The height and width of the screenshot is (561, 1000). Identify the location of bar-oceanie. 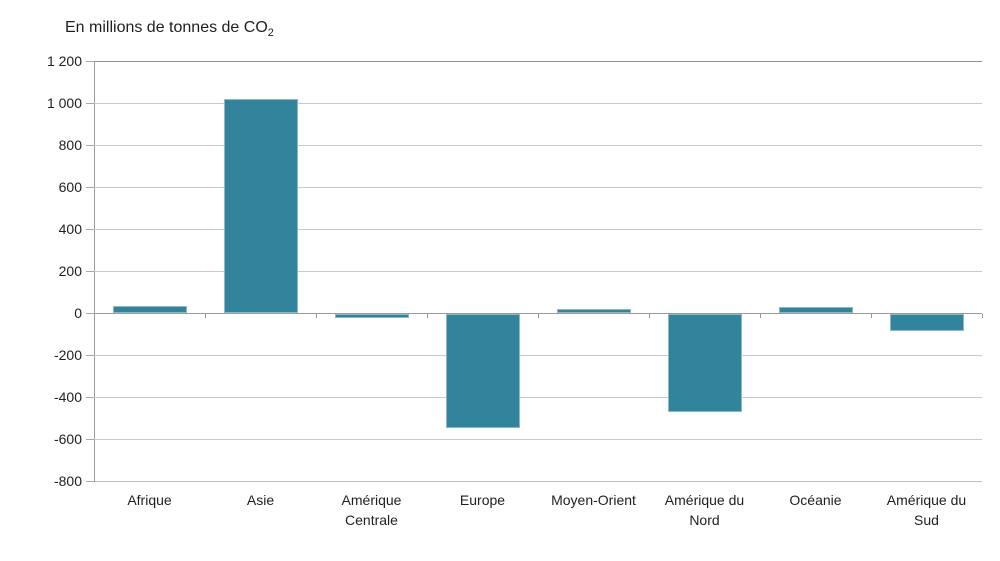
(815, 309).